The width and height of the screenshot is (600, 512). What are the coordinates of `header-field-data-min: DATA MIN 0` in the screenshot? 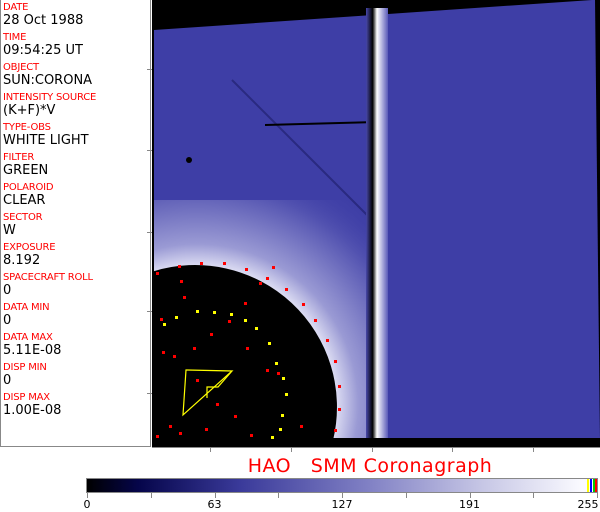 It's located at (76, 315).